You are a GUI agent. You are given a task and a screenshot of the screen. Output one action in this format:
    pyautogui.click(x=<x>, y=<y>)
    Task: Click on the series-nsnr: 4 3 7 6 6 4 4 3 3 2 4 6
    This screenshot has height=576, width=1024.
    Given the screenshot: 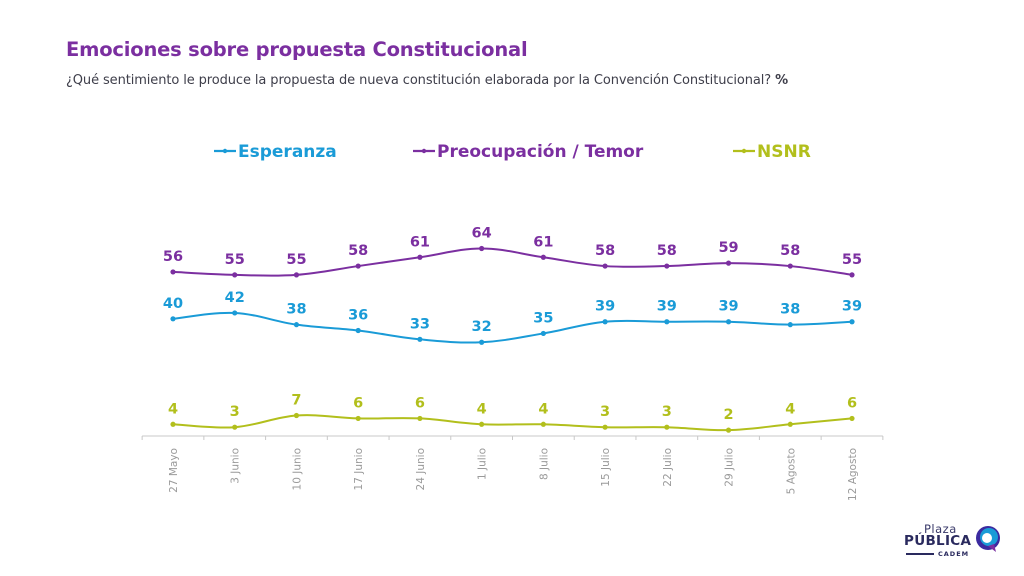 What is the action you would take?
    pyautogui.click(x=512, y=412)
    